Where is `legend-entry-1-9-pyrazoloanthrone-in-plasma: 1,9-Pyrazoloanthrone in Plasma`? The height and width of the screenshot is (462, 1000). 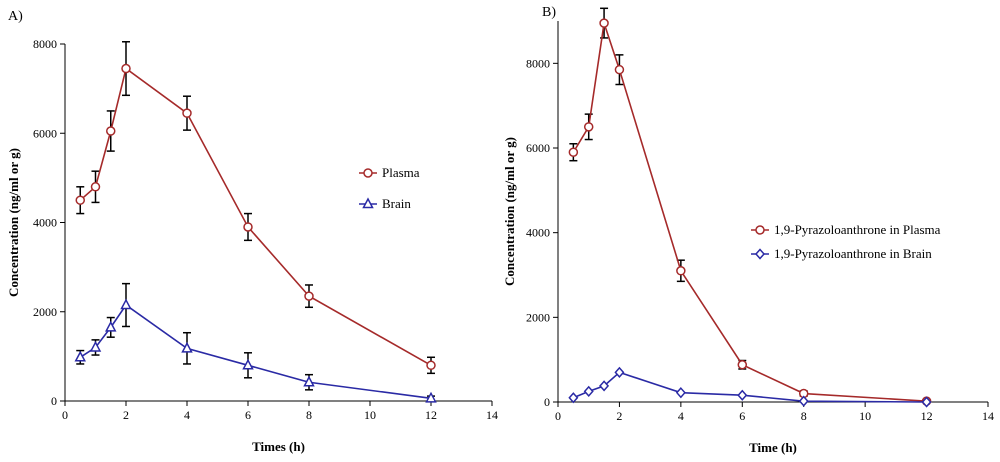
legend-entry-1-9-pyrazoloanthrone-in-plasma: 1,9-Pyrazoloanthrone in Plasma is located at coordinates (846, 229).